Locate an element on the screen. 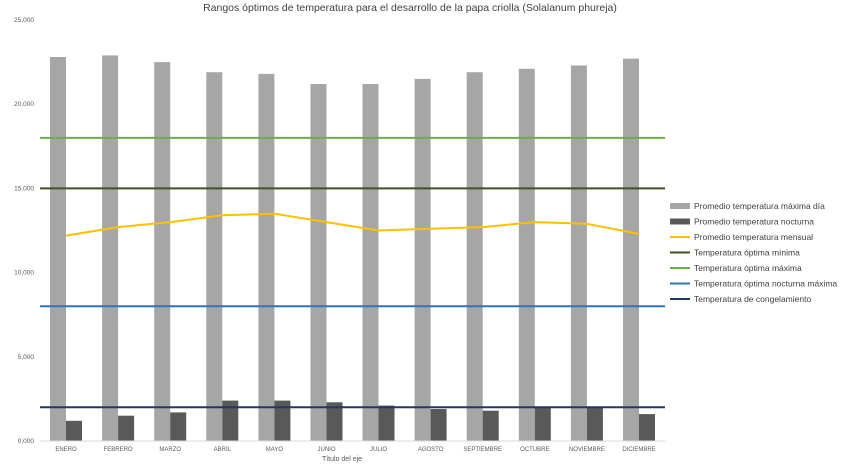  y-tick-label: 15,000 is located at coordinates (24, 188).